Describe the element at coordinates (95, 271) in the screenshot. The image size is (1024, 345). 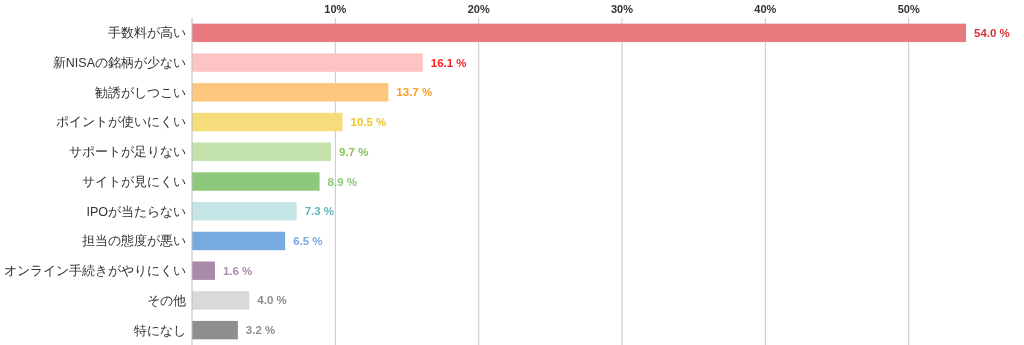
I see `y-tick-label: オンライン手続きがやりにくい` at that location.